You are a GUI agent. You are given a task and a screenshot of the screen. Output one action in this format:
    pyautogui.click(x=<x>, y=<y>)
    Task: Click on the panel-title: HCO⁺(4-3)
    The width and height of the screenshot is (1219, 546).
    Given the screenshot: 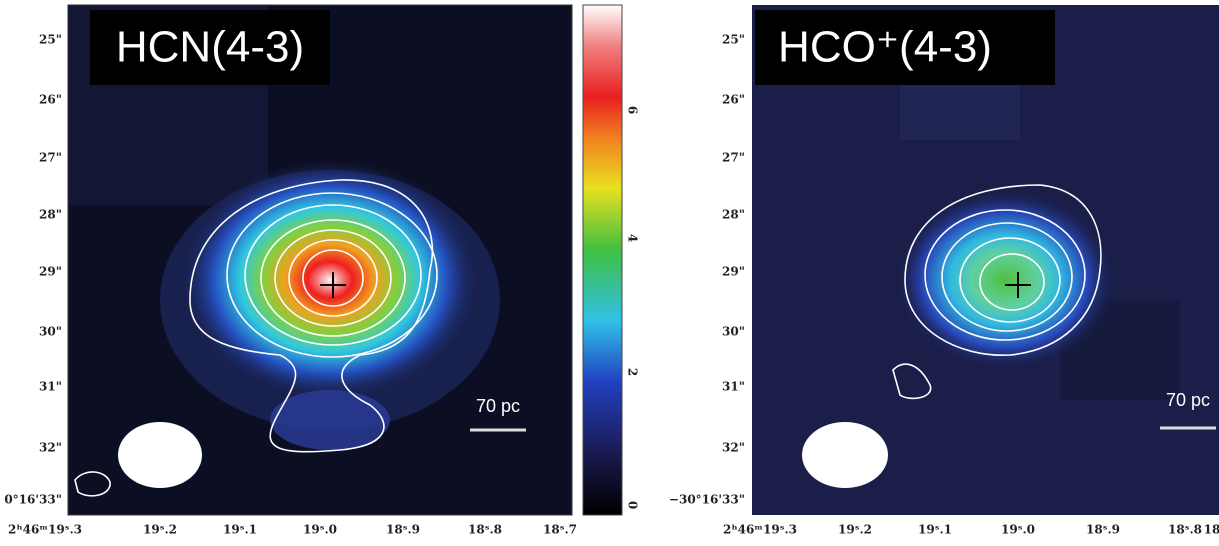 What is the action you would take?
    pyautogui.click(x=885, y=47)
    